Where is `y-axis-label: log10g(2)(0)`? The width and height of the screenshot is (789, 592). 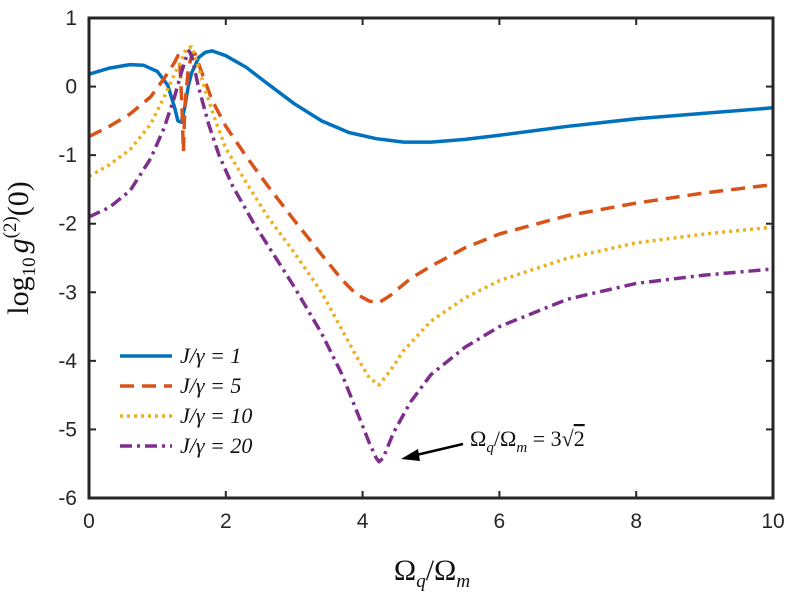 y-axis-label: log10g(2)(0) is located at coordinates (20, 247).